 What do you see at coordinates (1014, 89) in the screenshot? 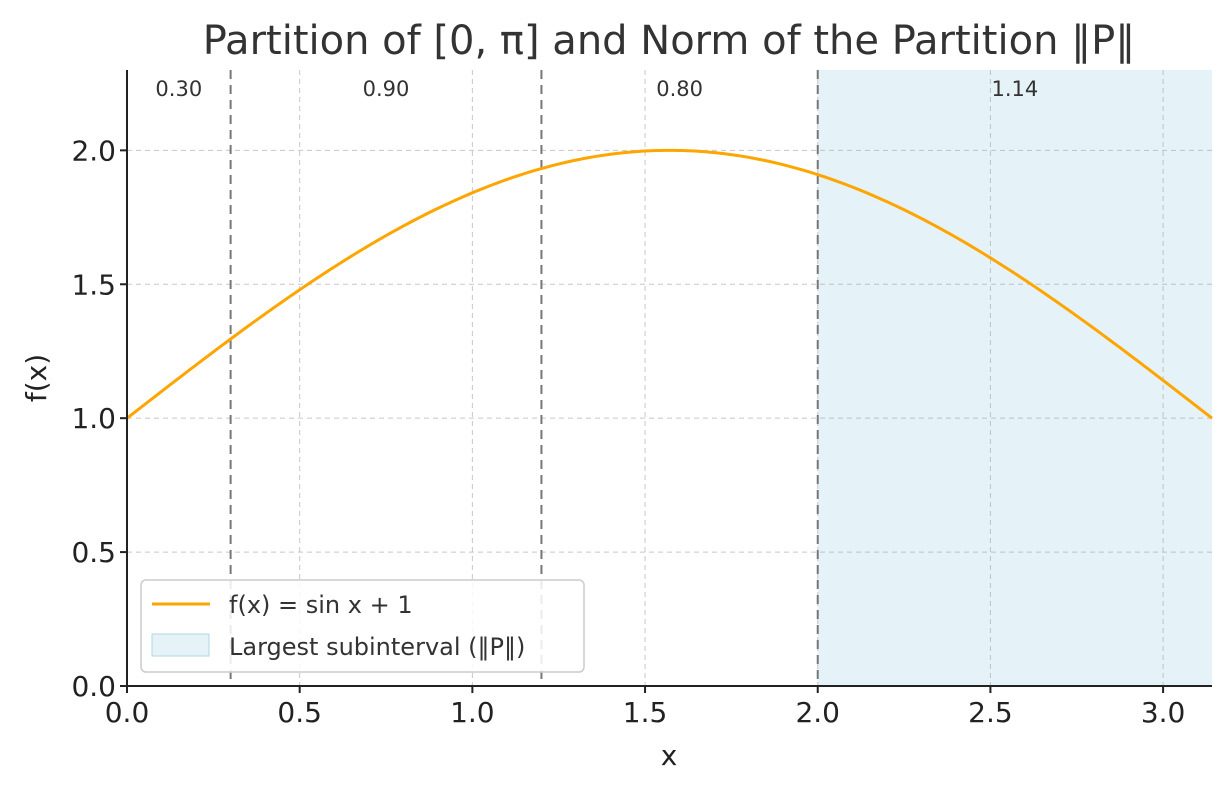
I see `subinterval-width-label: 1.14` at bounding box center [1014, 89].